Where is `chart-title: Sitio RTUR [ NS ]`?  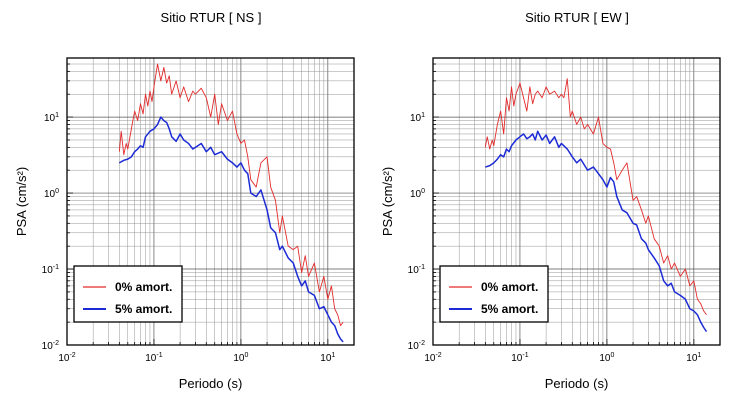
chart-title: Sitio RTUR [ NS ] is located at coordinates (211, 17).